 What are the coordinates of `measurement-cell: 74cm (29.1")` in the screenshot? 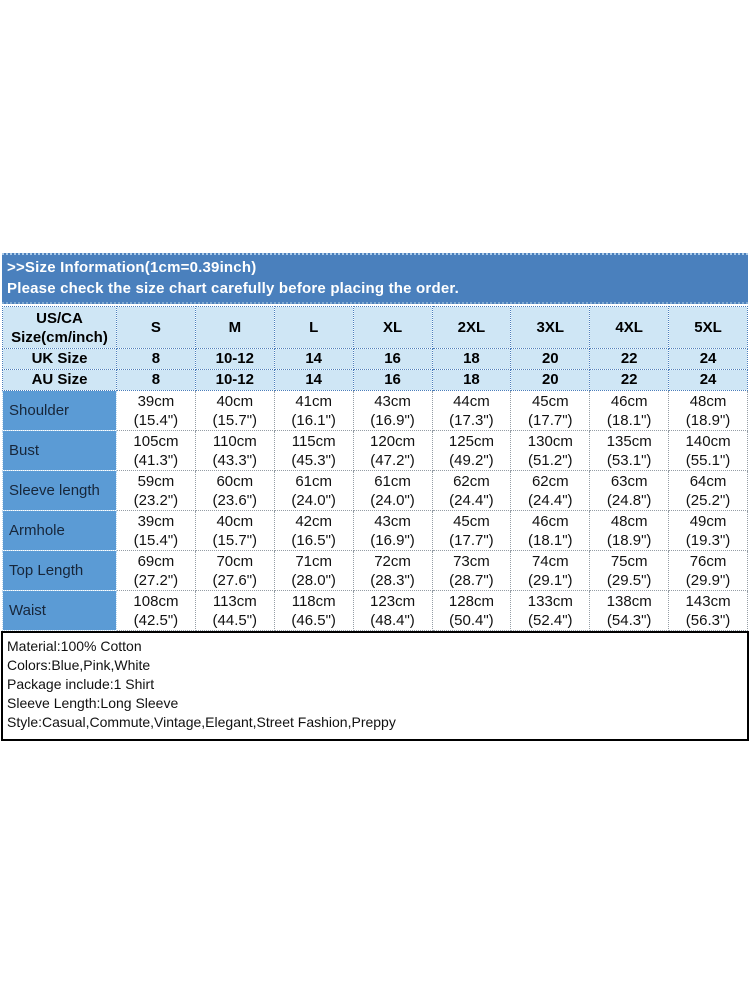 It's located at (550, 570).